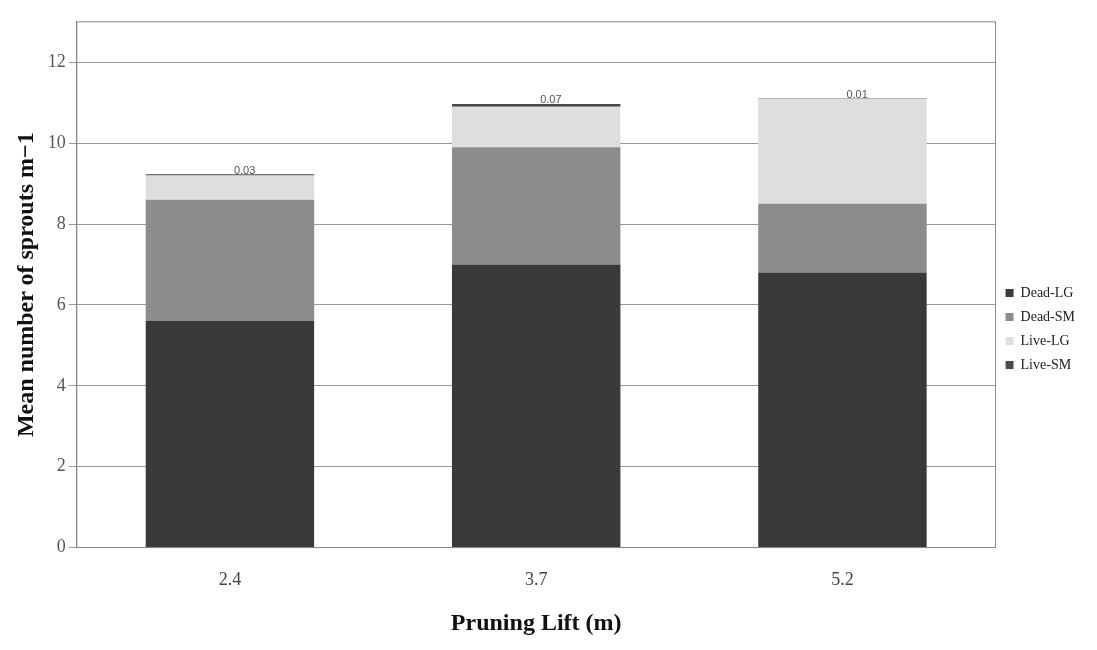 The image size is (1097, 650). I want to click on data-label: 0.07, so click(551, 99).